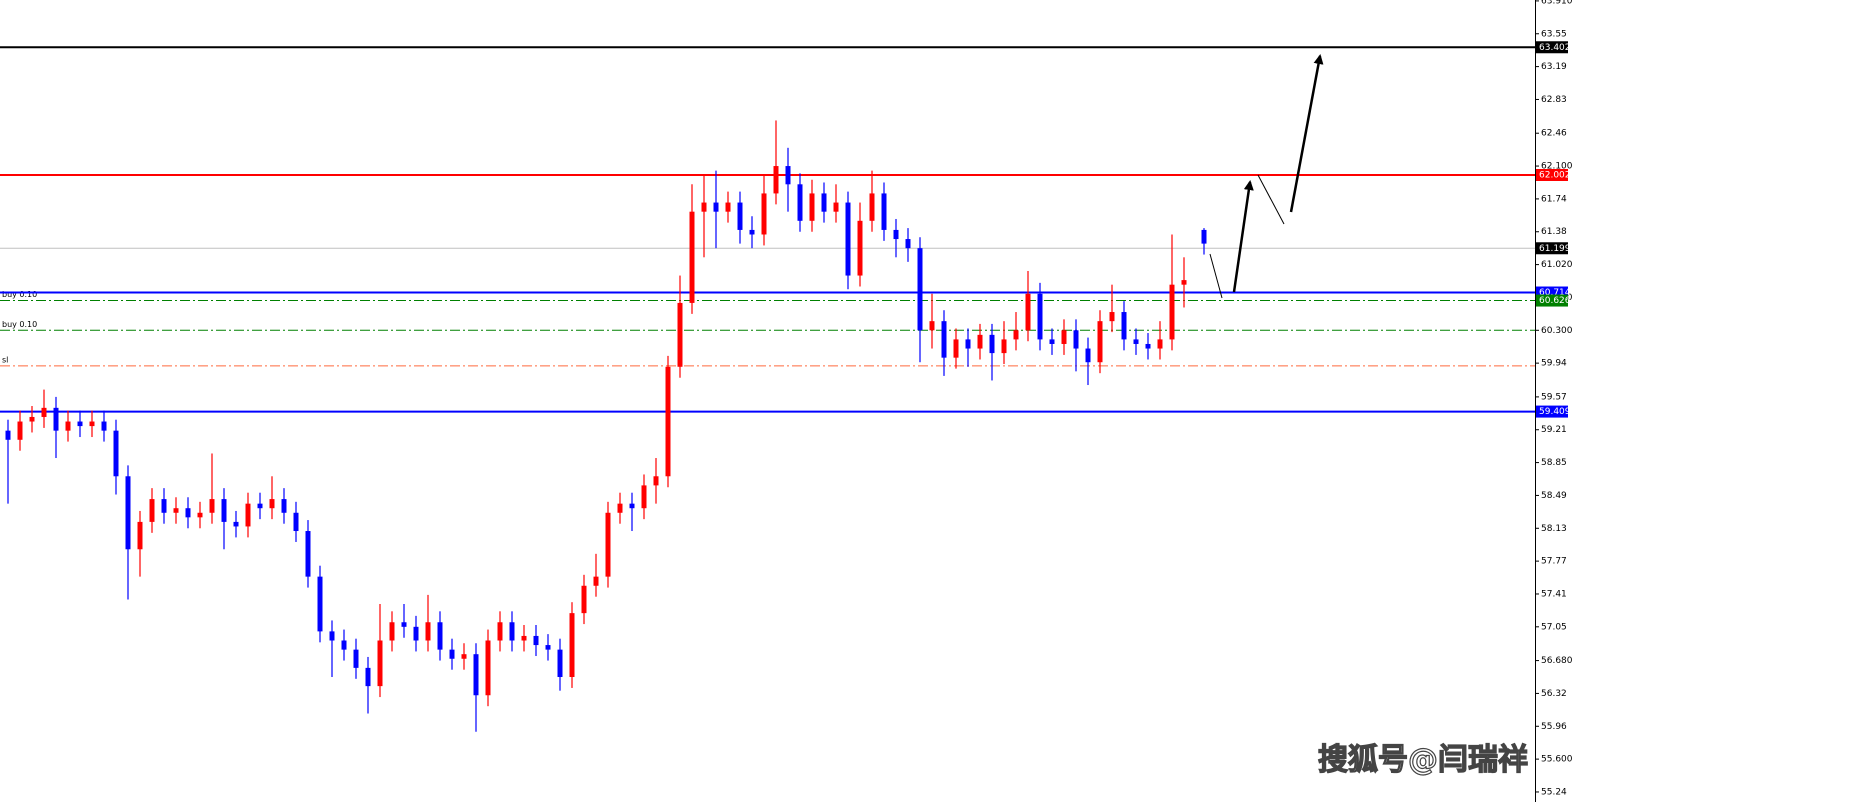 The width and height of the screenshot is (1853, 802). I want to click on projection-line, so click(1271, 199).